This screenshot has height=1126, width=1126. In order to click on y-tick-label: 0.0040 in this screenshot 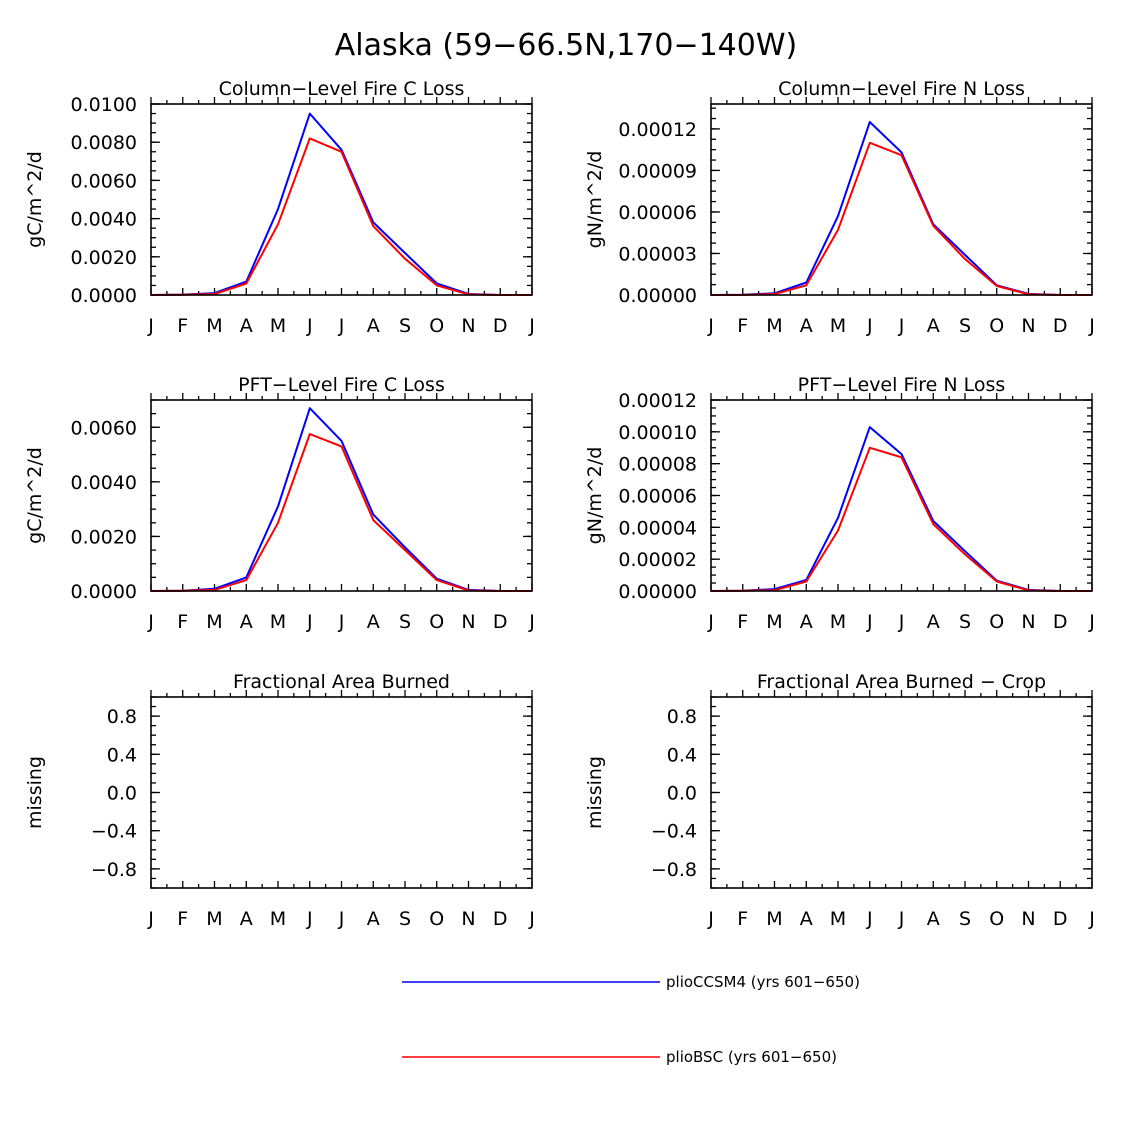, I will do `click(104, 483)`.